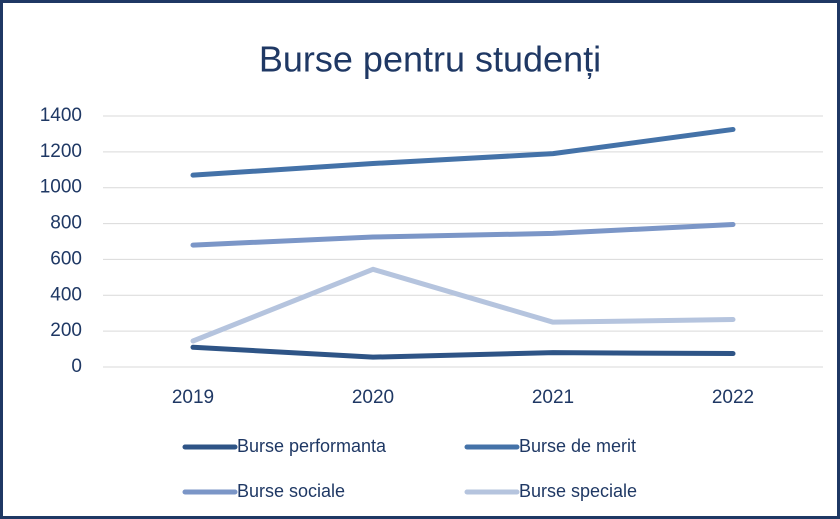 This screenshot has height=519, width=840. I want to click on x-tick-label: 2022, so click(733, 397).